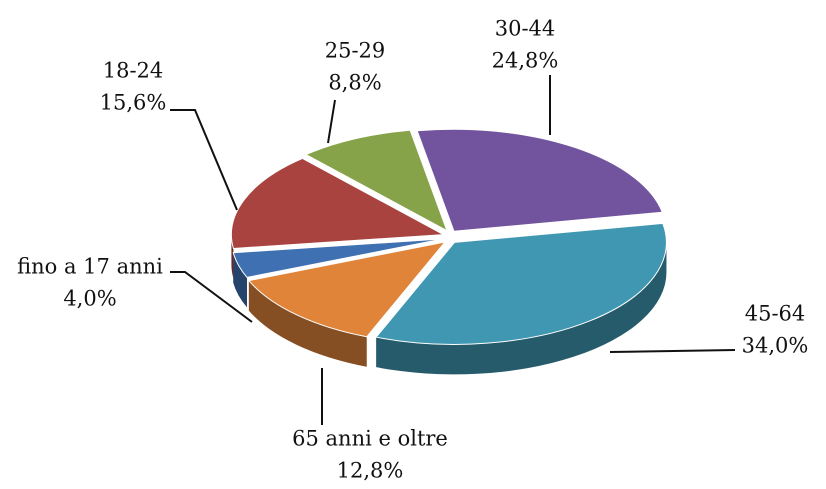  What do you see at coordinates (775, 314) in the screenshot?
I see `category-label: 45-64` at bounding box center [775, 314].